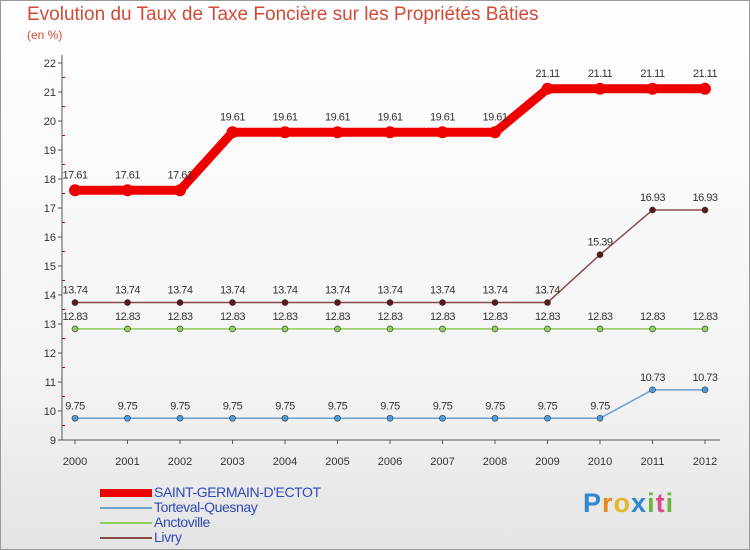  What do you see at coordinates (50, 354) in the screenshot?
I see `y-tick-label: 12` at bounding box center [50, 354].